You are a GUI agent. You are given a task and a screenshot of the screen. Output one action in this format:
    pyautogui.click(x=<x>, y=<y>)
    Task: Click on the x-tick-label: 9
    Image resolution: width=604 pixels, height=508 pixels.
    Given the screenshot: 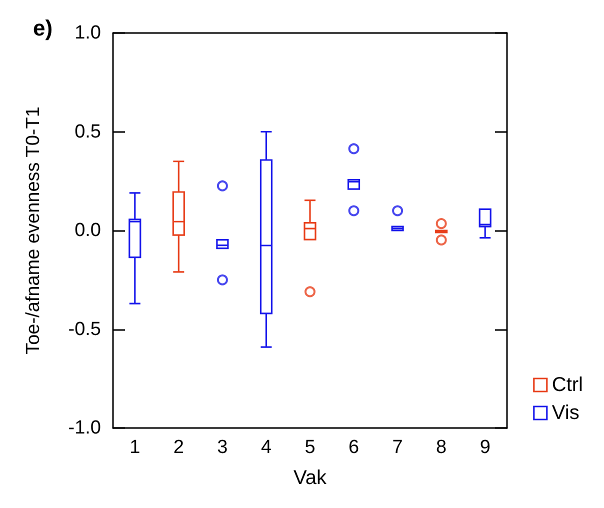 What is the action you would take?
    pyautogui.click(x=485, y=447)
    